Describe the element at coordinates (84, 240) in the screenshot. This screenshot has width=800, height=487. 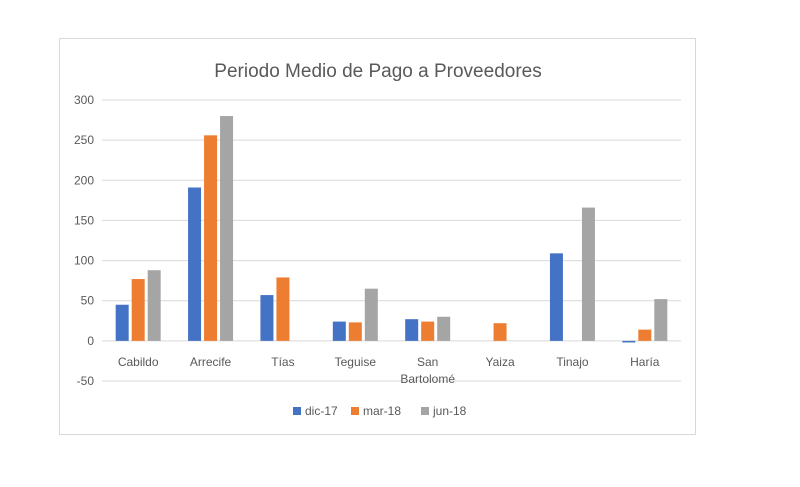
I see `y-axis-ticks: 300 250 200 150 100 50 0 -50` at that location.